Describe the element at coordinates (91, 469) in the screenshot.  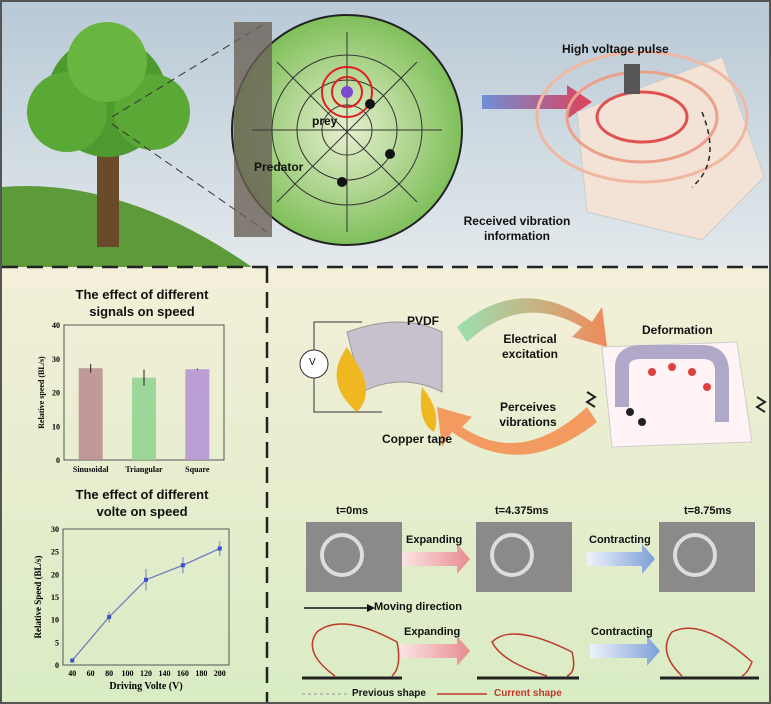
I see `x-tick-label: Sinusoidal` at that location.